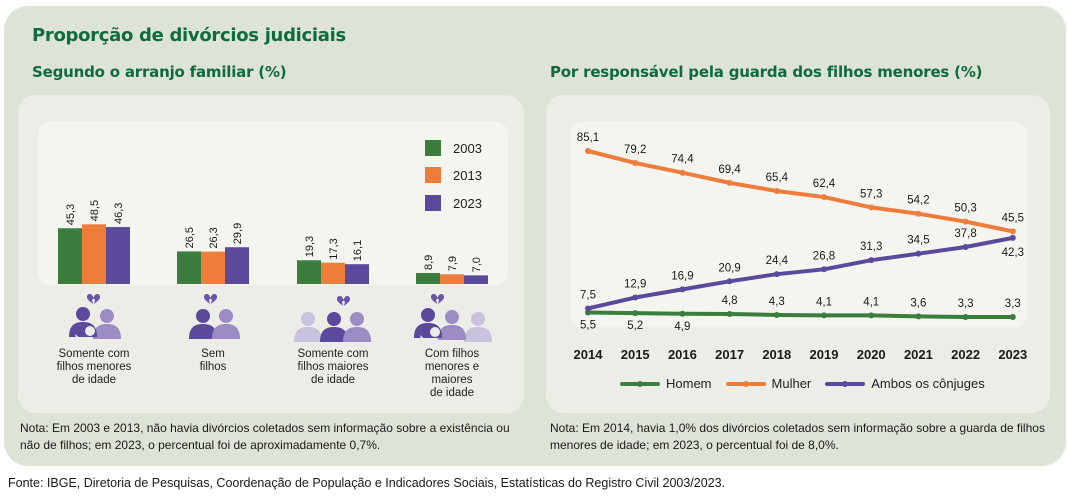  What do you see at coordinates (477, 264) in the screenshot?
I see `bar-value-label: 7,0` at bounding box center [477, 264].